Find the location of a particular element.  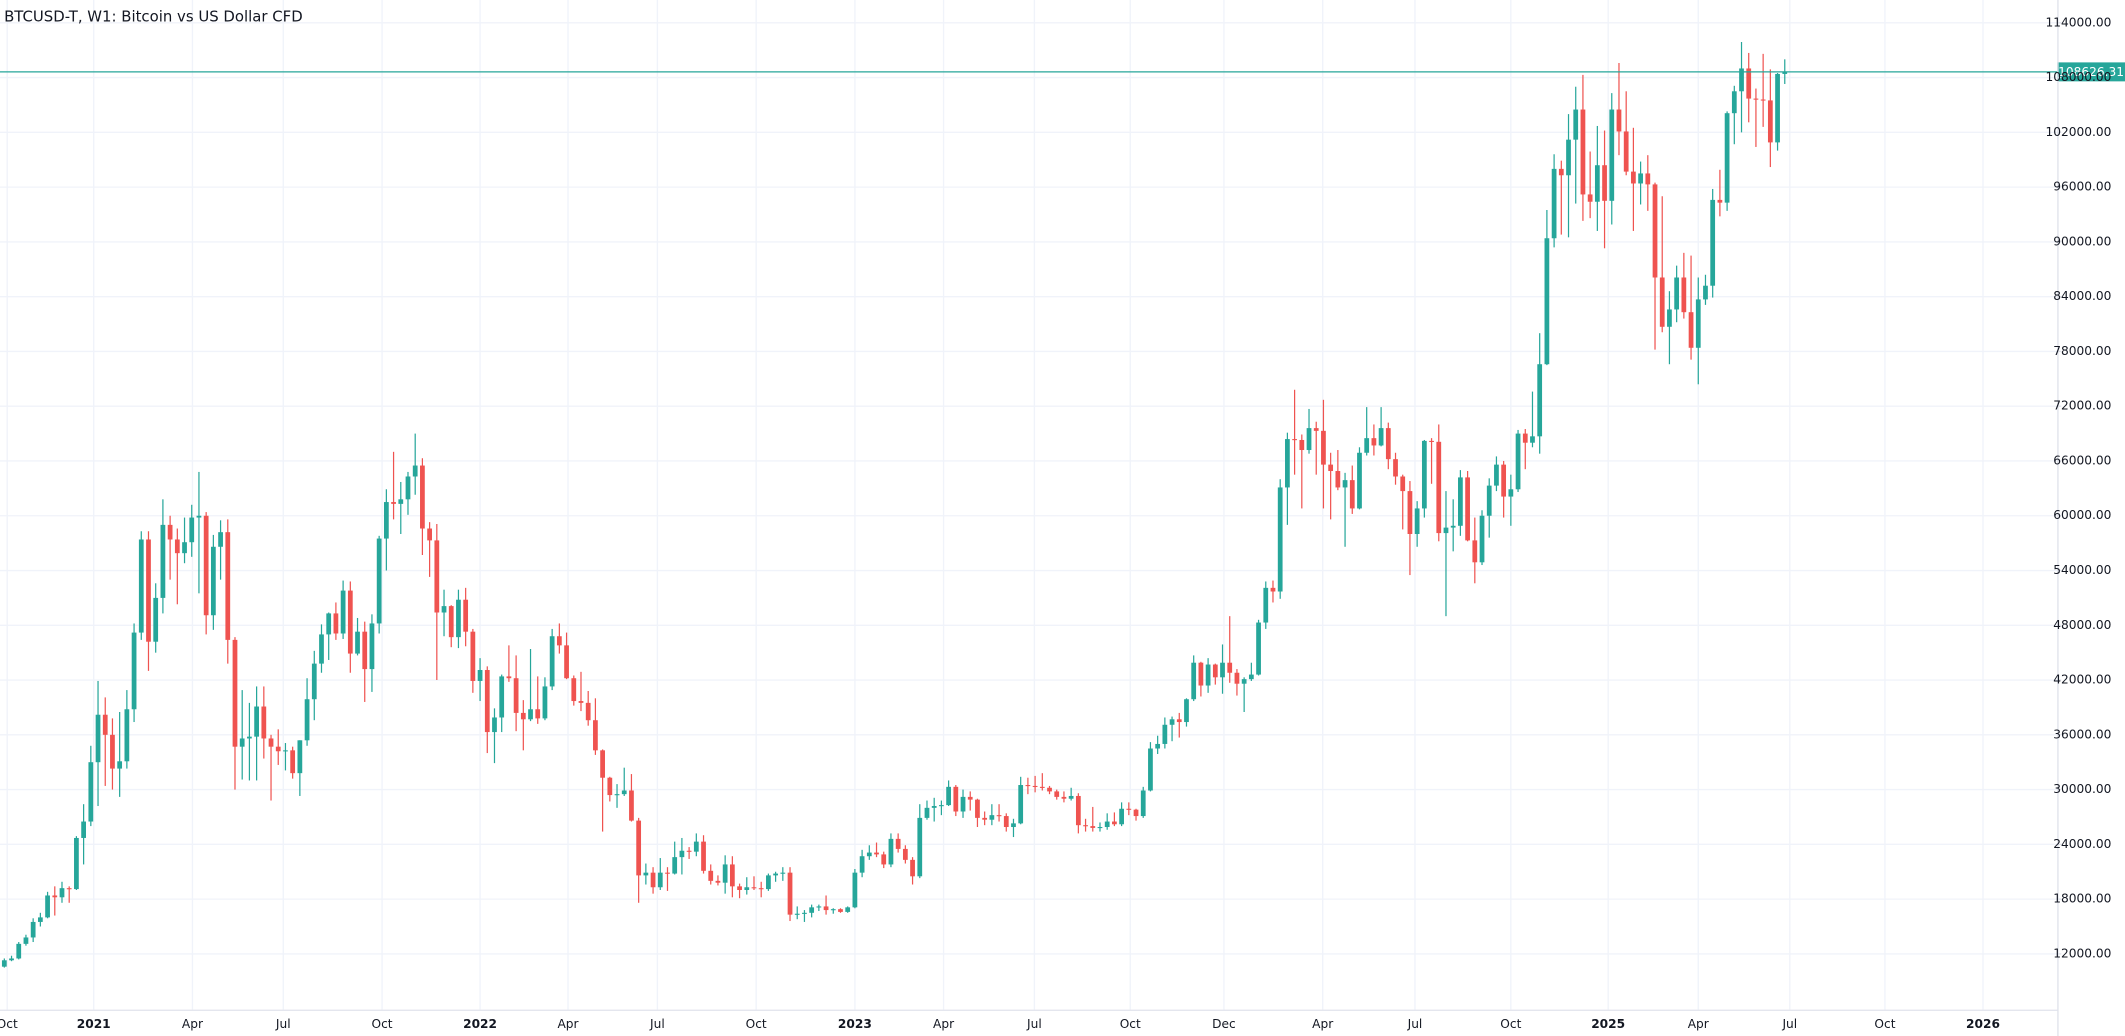

y-tick-label: 90000.00 is located at coordinates (2082, 241).